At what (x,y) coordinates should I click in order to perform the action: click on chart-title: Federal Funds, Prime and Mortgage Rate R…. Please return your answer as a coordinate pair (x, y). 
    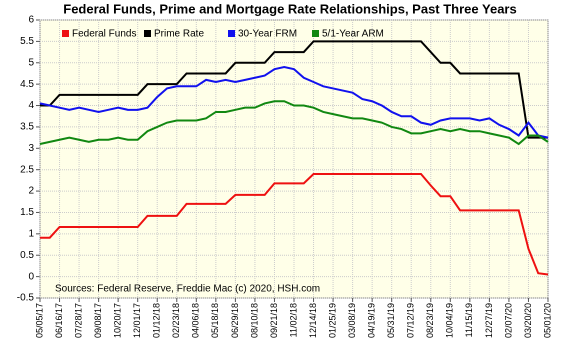
    Looking at the image, I should click on (289, 8).